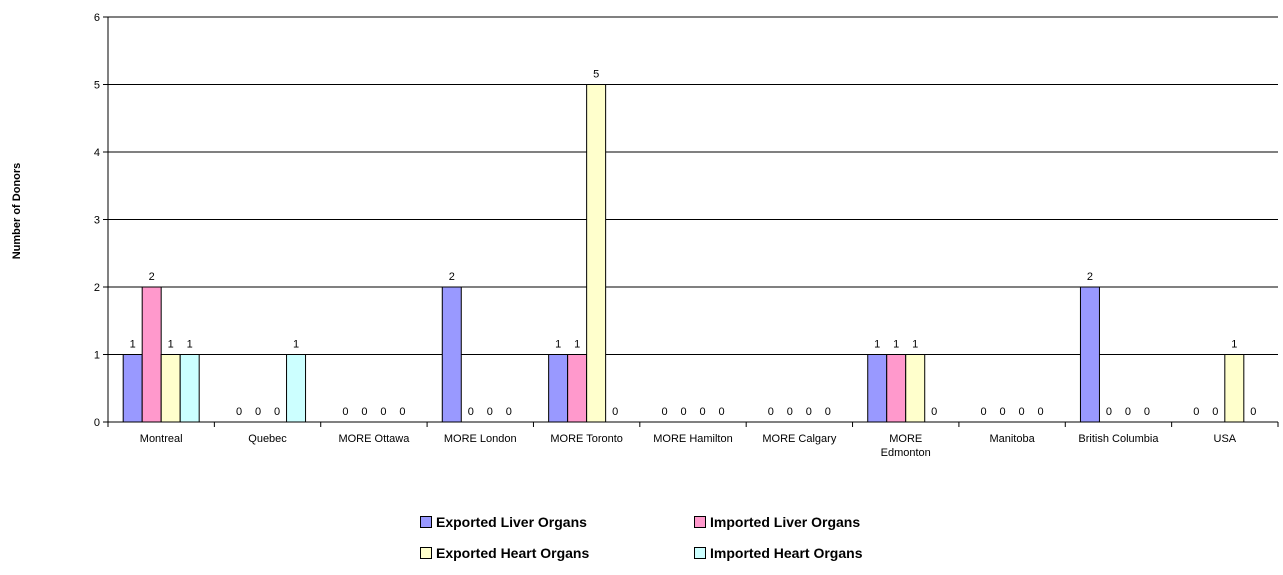  I want to click on data-label: 5, so click(596, 75).